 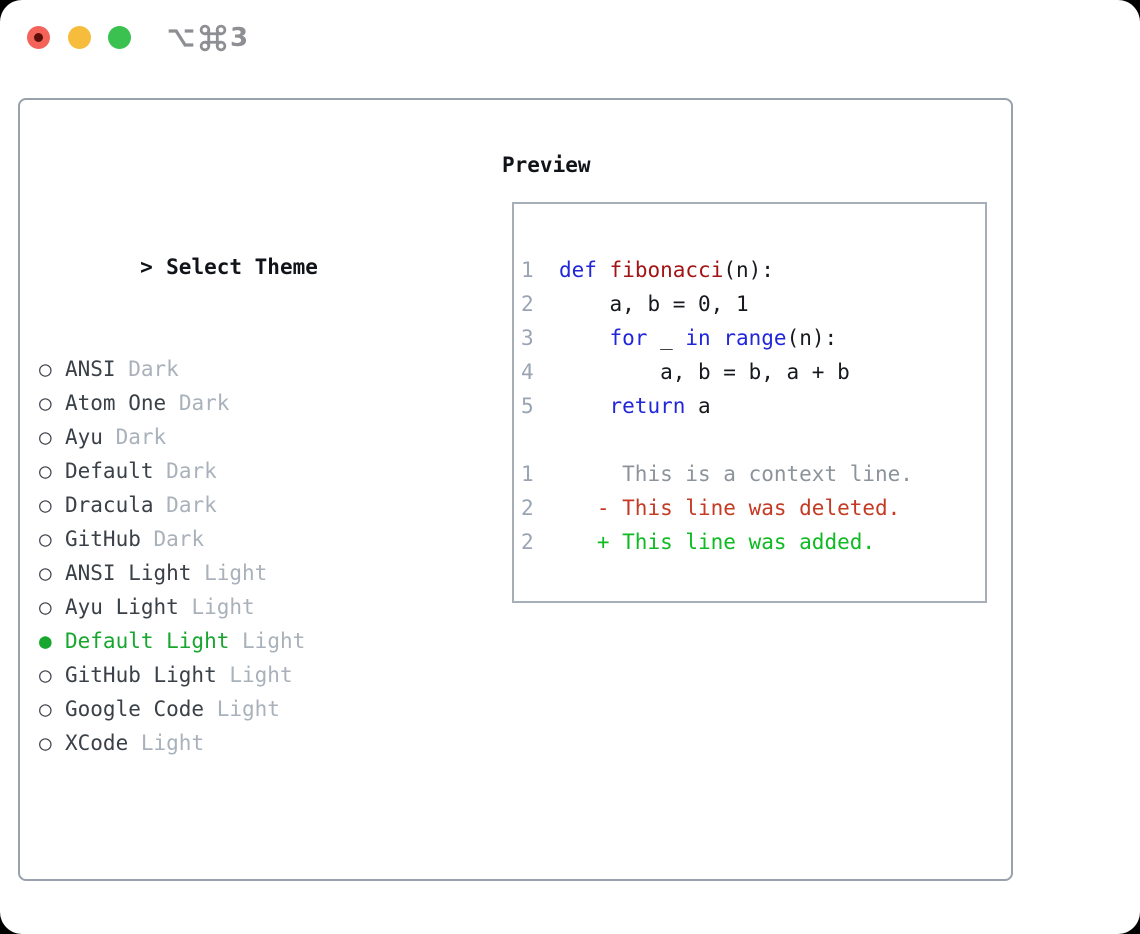 I want to click on theme-option: ○ Ayu Dark, so click(x=216, y=437).